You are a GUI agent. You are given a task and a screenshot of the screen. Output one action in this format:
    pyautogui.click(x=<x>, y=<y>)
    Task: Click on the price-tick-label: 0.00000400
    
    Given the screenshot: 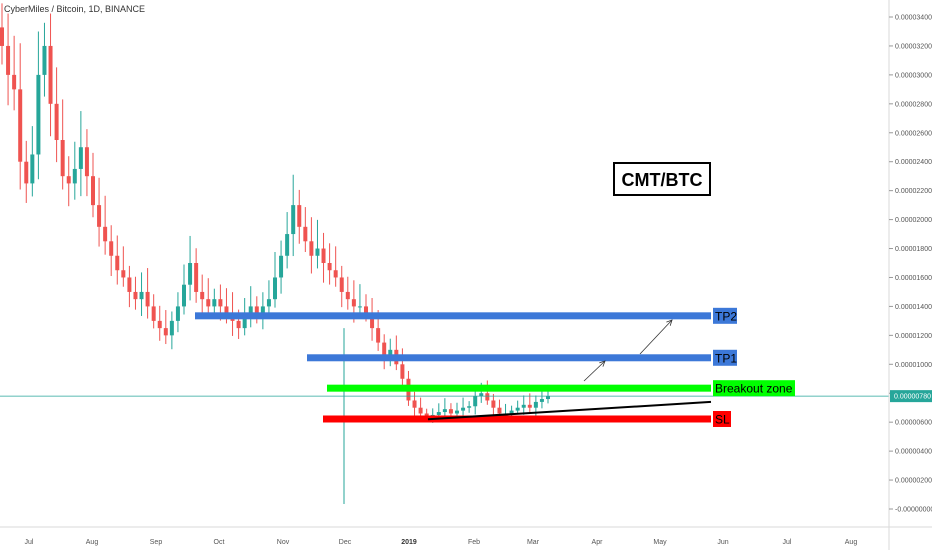 What is the action you would take?
    pyautogui.click(x=913, y=452)
    